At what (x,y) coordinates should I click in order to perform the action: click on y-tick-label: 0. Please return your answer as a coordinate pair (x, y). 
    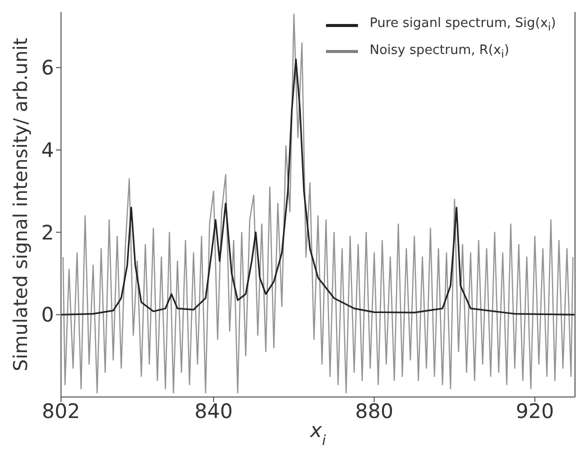
    Looking at the image, I should click on (47, 314).